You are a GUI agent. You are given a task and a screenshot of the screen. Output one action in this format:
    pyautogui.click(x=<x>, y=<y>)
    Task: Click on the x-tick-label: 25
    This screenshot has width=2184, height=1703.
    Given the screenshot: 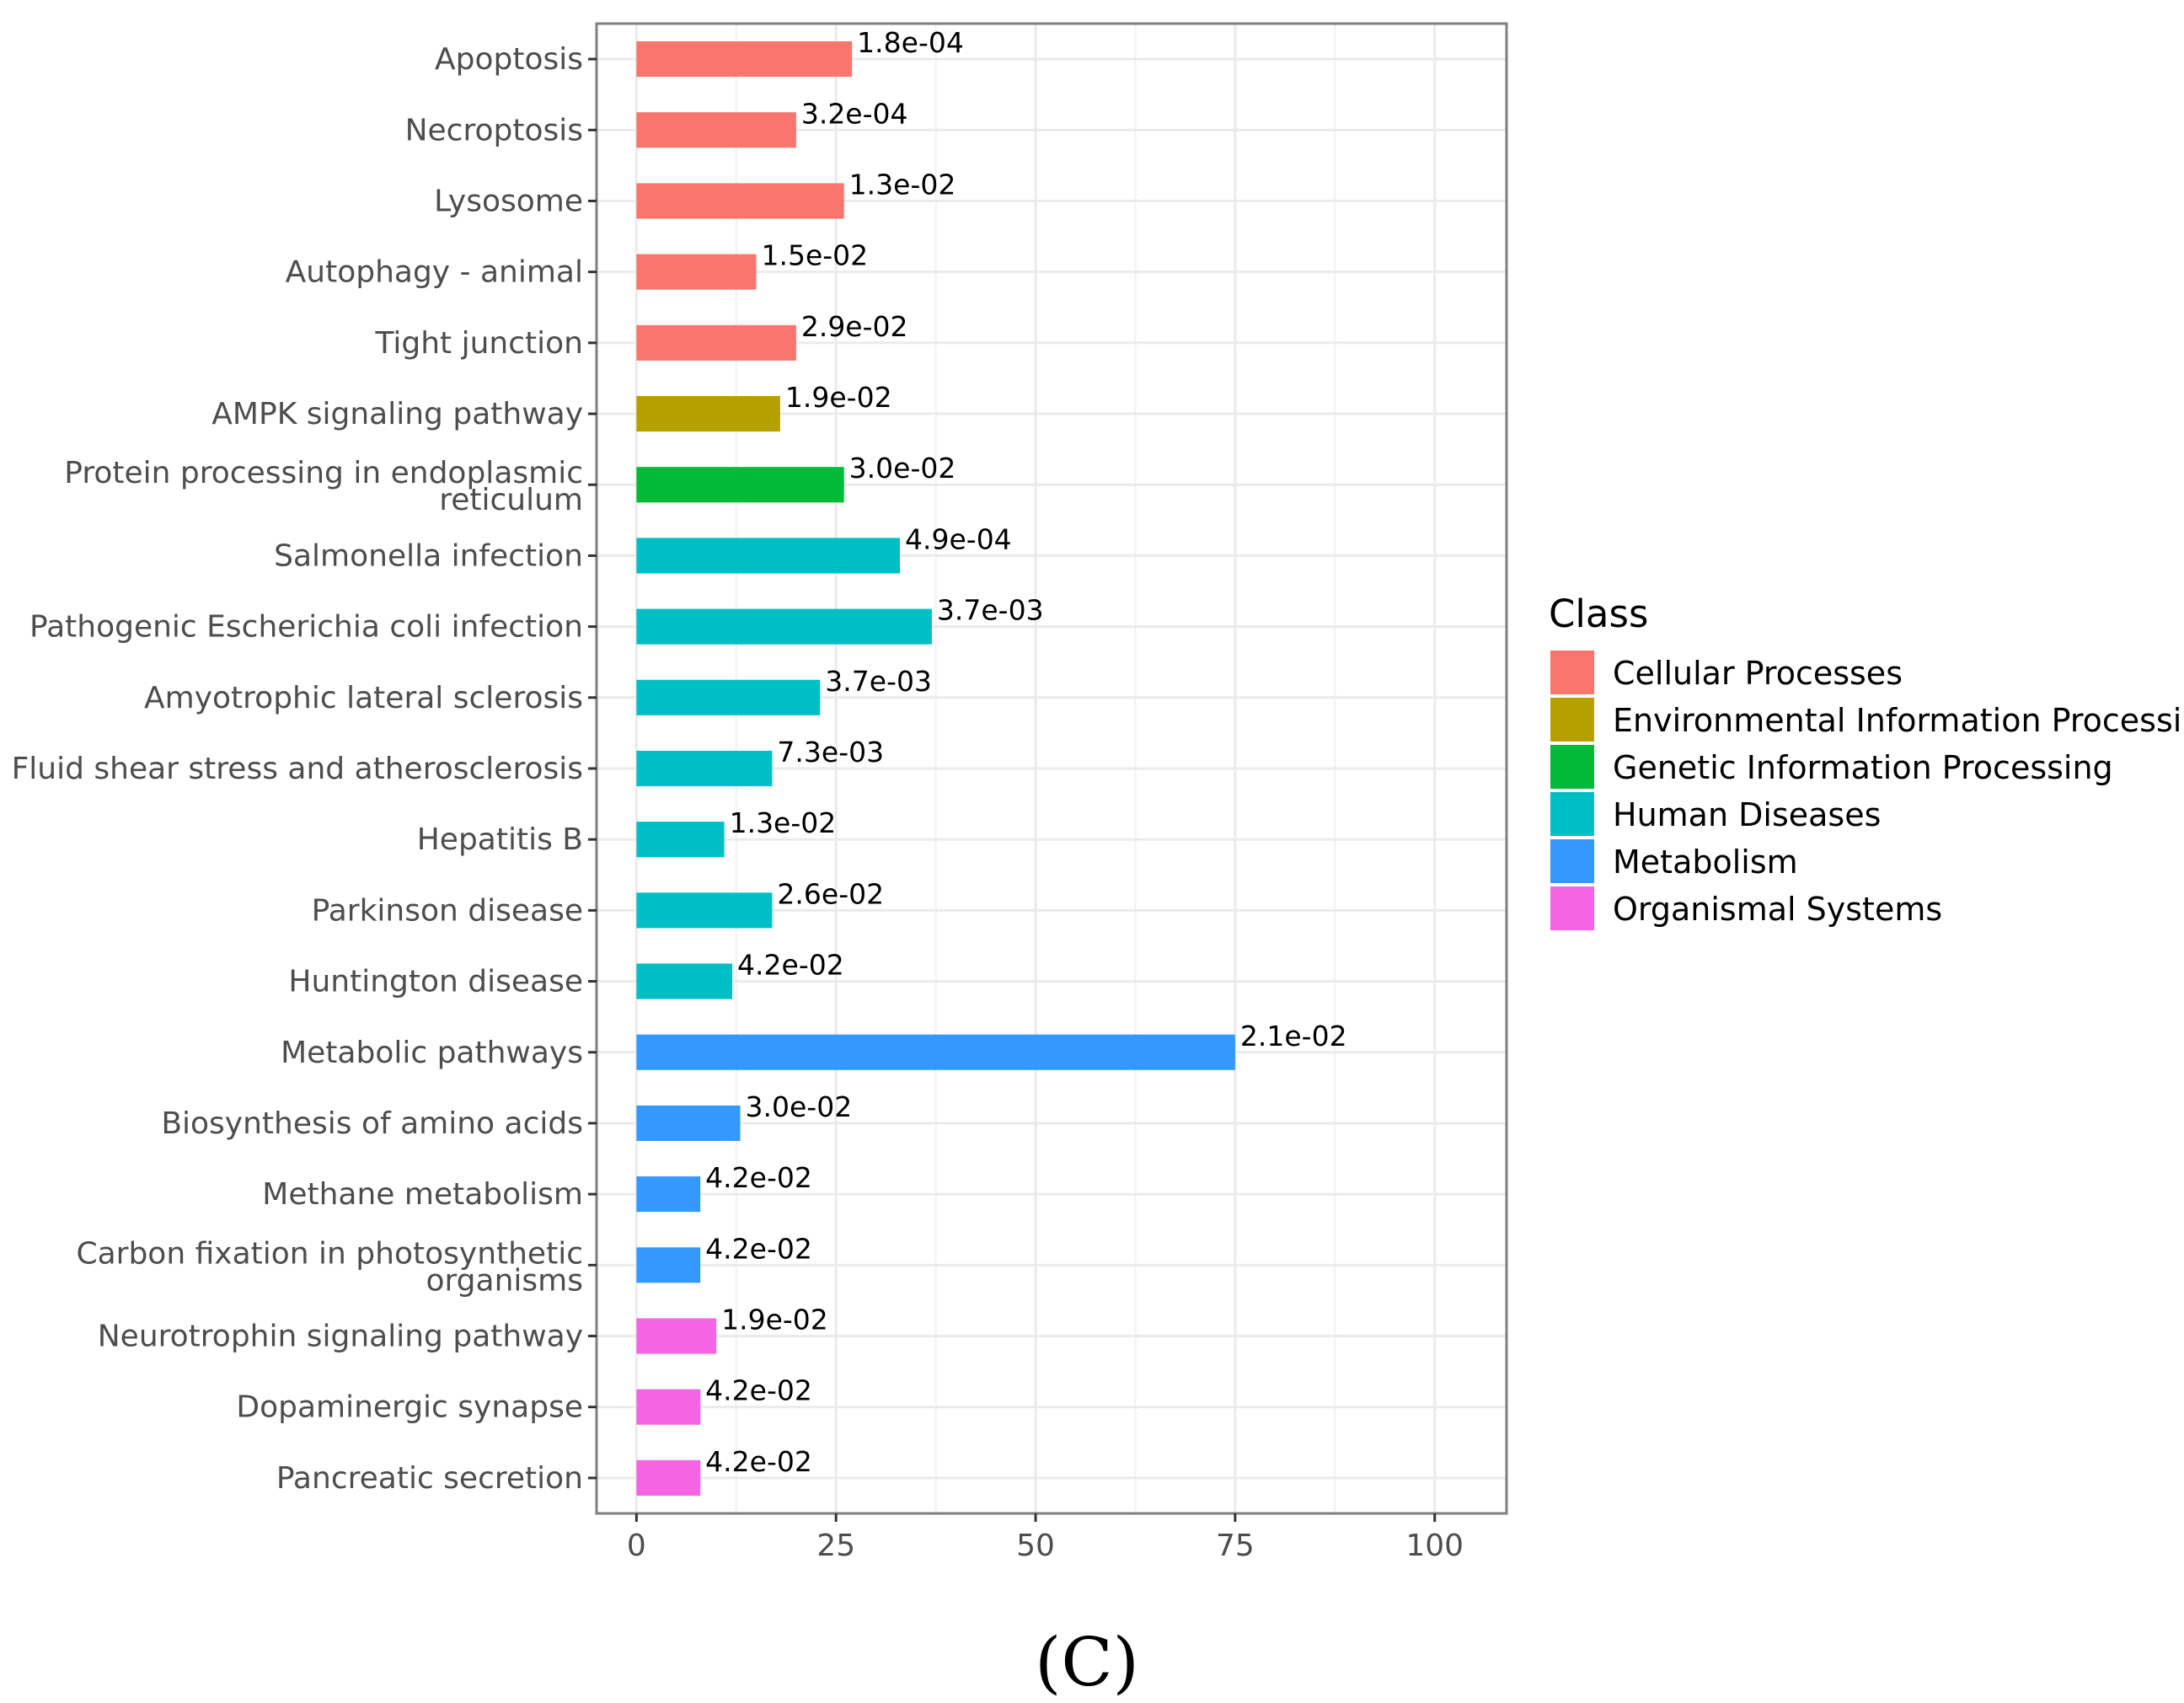 What is the action you would take?
    pyautogui.click(x=835, y=1546)
    